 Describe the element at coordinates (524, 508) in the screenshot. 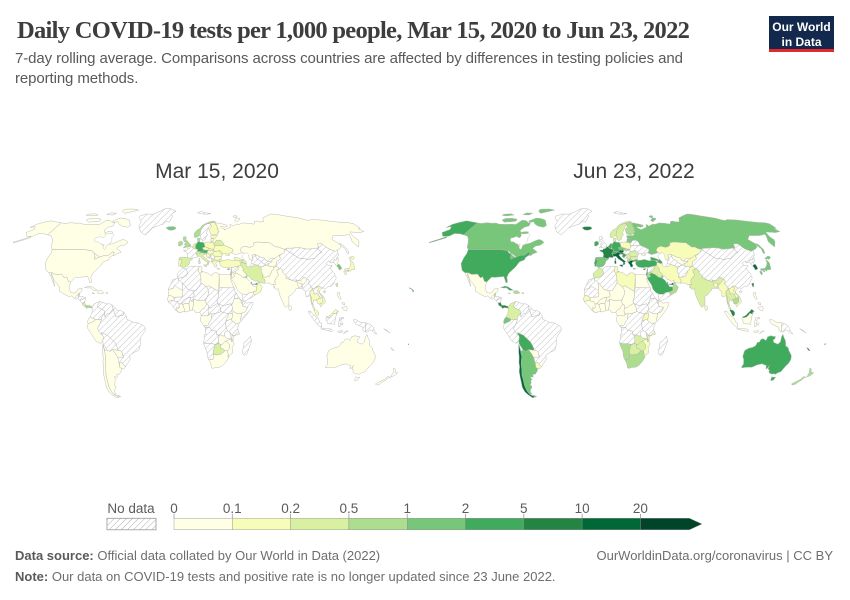

I see `svg-text: 5` at that location.